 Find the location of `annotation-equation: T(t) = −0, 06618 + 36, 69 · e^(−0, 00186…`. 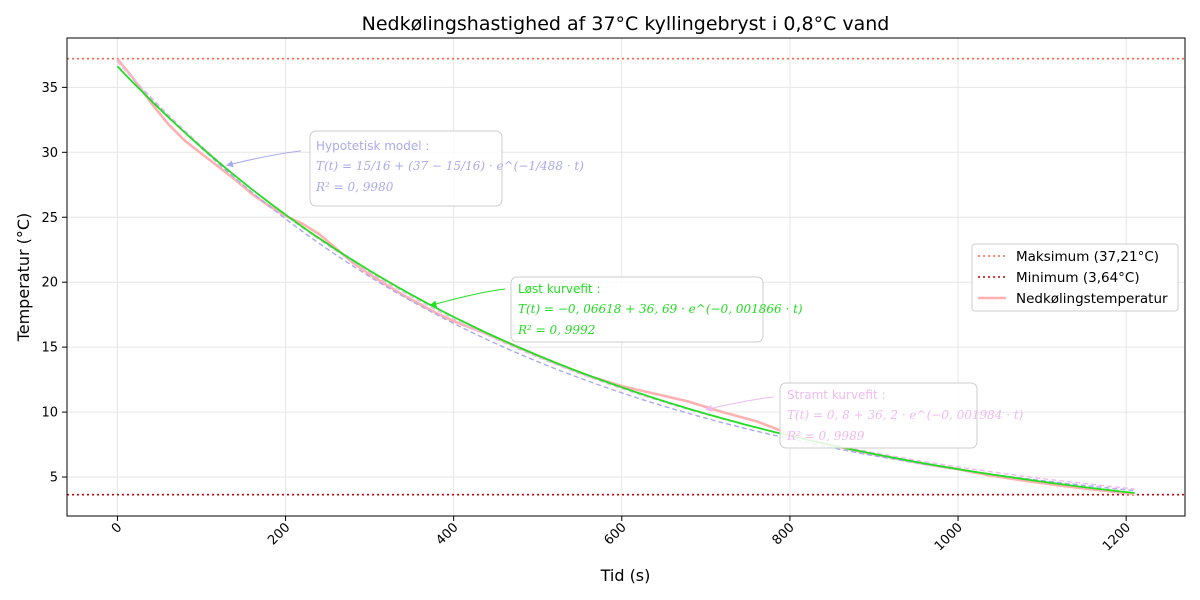

annotation-equation: T(t) = −0, 06618 + 36, 69 · e^(−0, 00186… is located at coordinates (660, 309).